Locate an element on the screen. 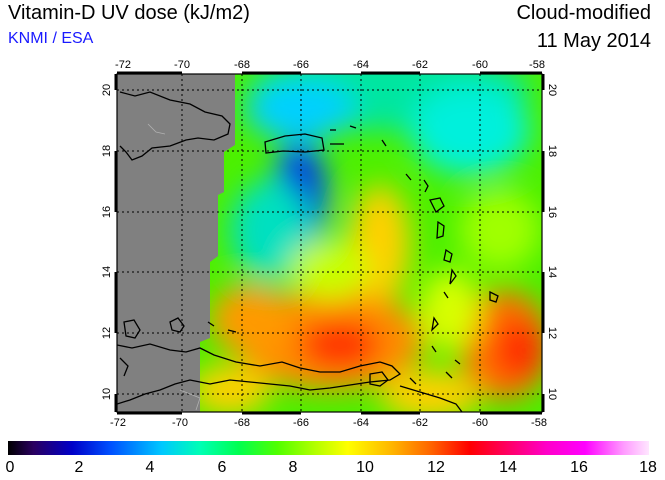  colorbar-tick-label: 12 is located at coordinates (436, 467).